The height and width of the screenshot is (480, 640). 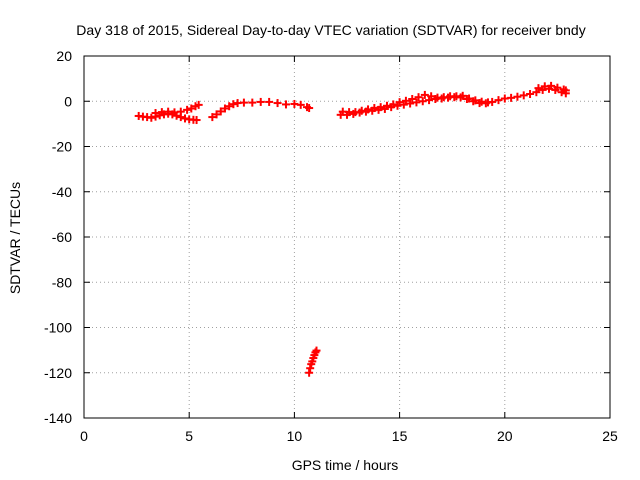 I want to click on x-tick-label: 0, so click(x=84, y=436).